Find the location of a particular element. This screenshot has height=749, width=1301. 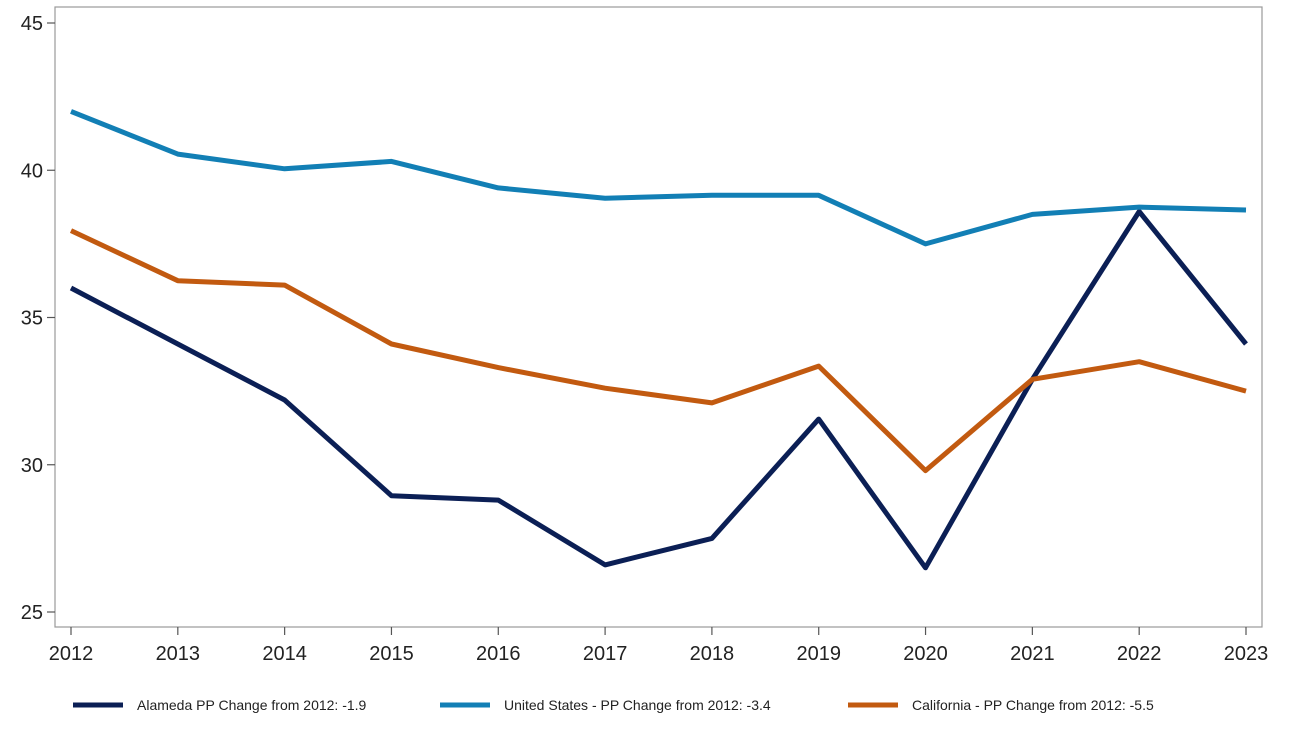

x-tick-label: 2018 is located at coordinates (712, 654).